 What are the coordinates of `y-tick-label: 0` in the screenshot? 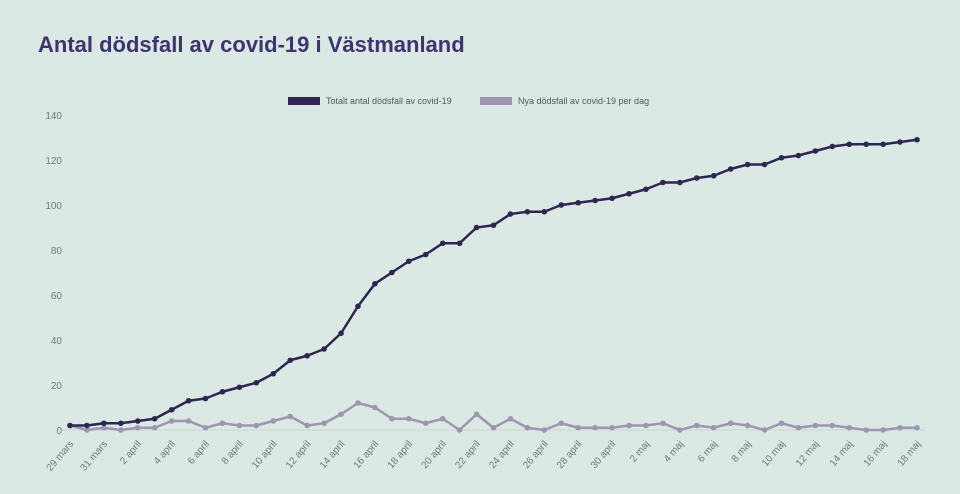 It's located at (59, 431).